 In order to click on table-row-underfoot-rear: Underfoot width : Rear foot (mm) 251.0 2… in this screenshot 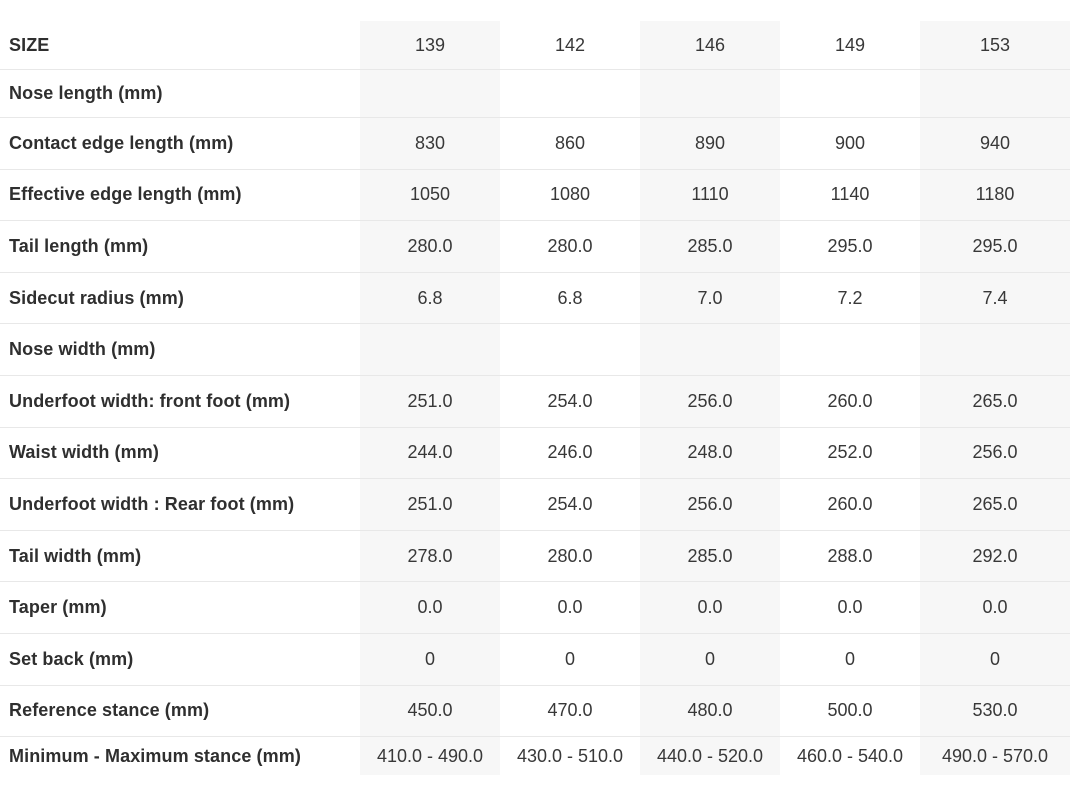, I will do `click(535, 504)`.